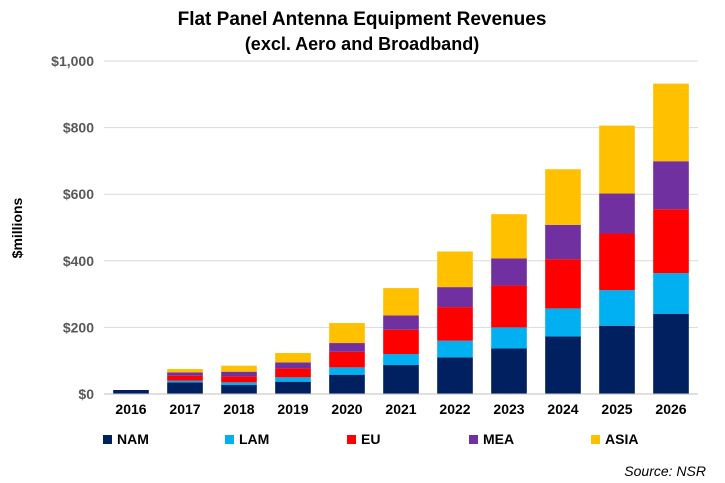 The width and height of the screenshot is (725, 483). Describe the element at coordinates (509, 371) in the screenshot. I see `bar-nam-2023` at that location.